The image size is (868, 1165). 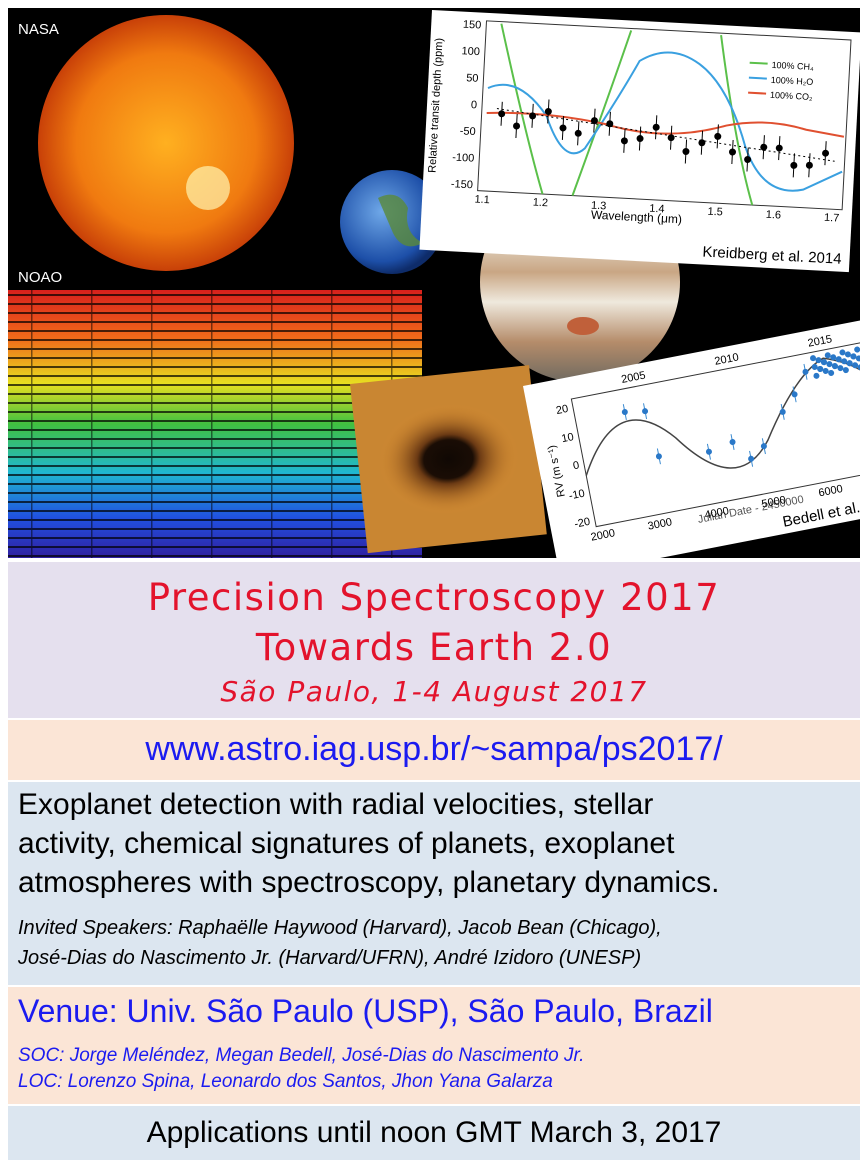 What do you see at coordinates (434, 749) in the screenshot?
I see `url: www.astro.iag.usp.br/~sampa/ps2017/` at bounding box center [434, 749].